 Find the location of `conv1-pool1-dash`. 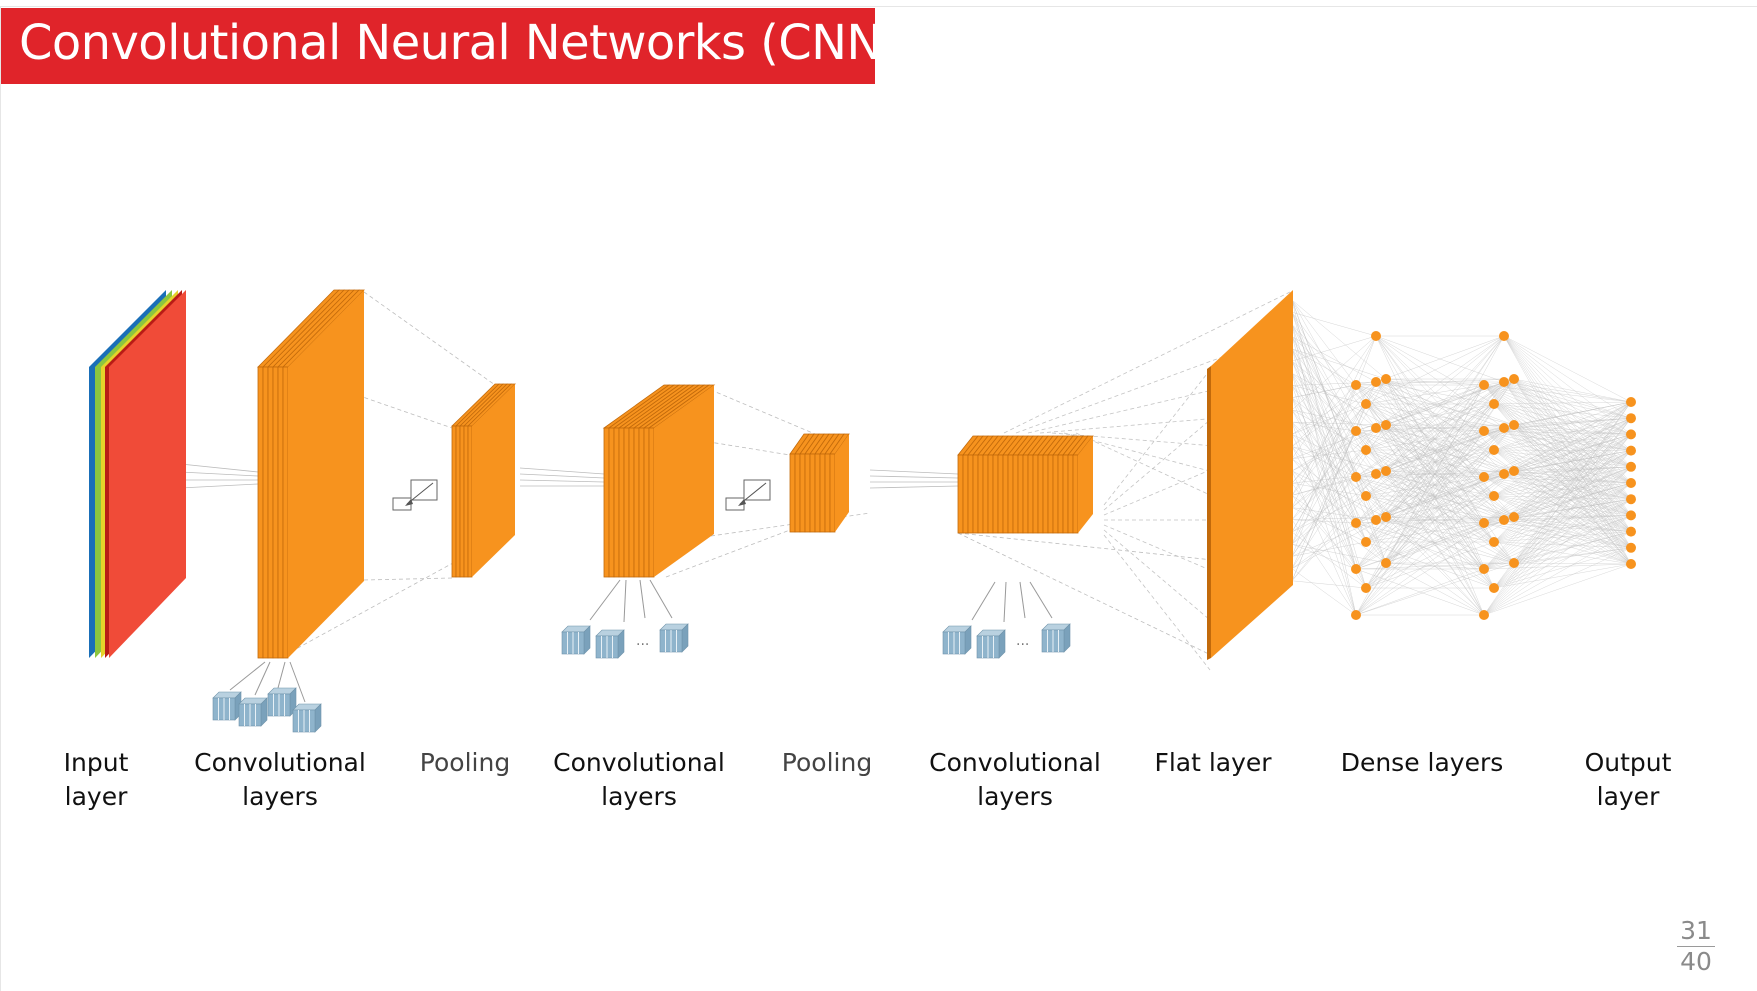

conv1-pool1-dash is located at coordinates (429, 338).